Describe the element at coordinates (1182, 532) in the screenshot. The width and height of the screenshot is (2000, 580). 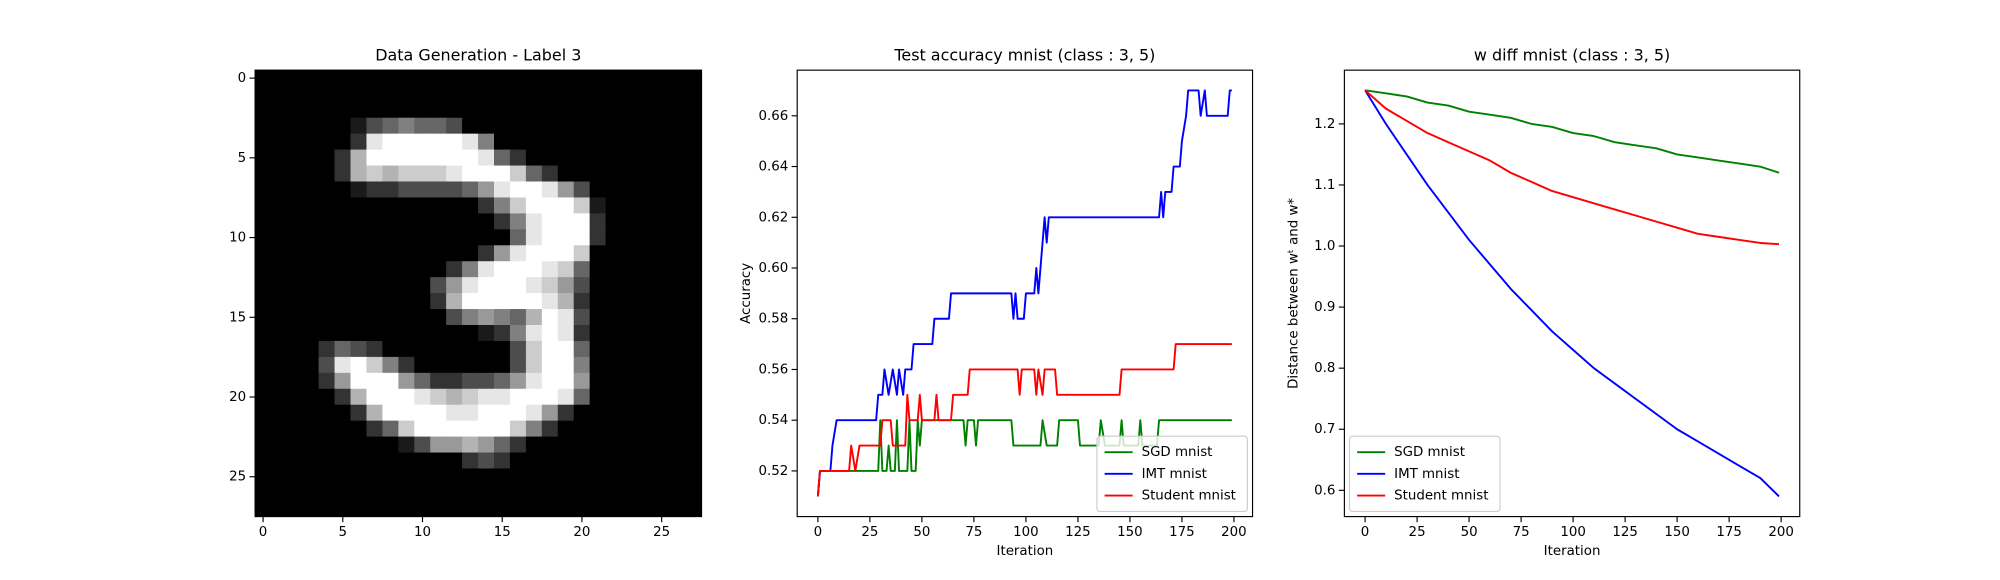
I see `x-tick-label: 175` at that location.